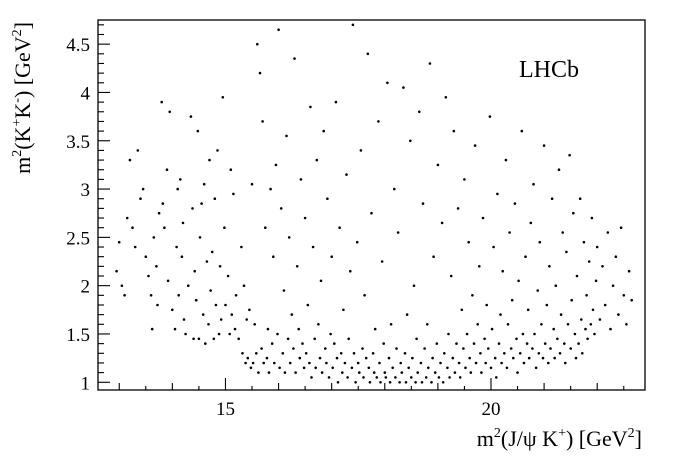  Describe the element at coordinates (78, 214) in the screenshot. I see `y-axis-tick-labels: 1 1.5 2 2.5 3 3.5 4 4.5` at that location.